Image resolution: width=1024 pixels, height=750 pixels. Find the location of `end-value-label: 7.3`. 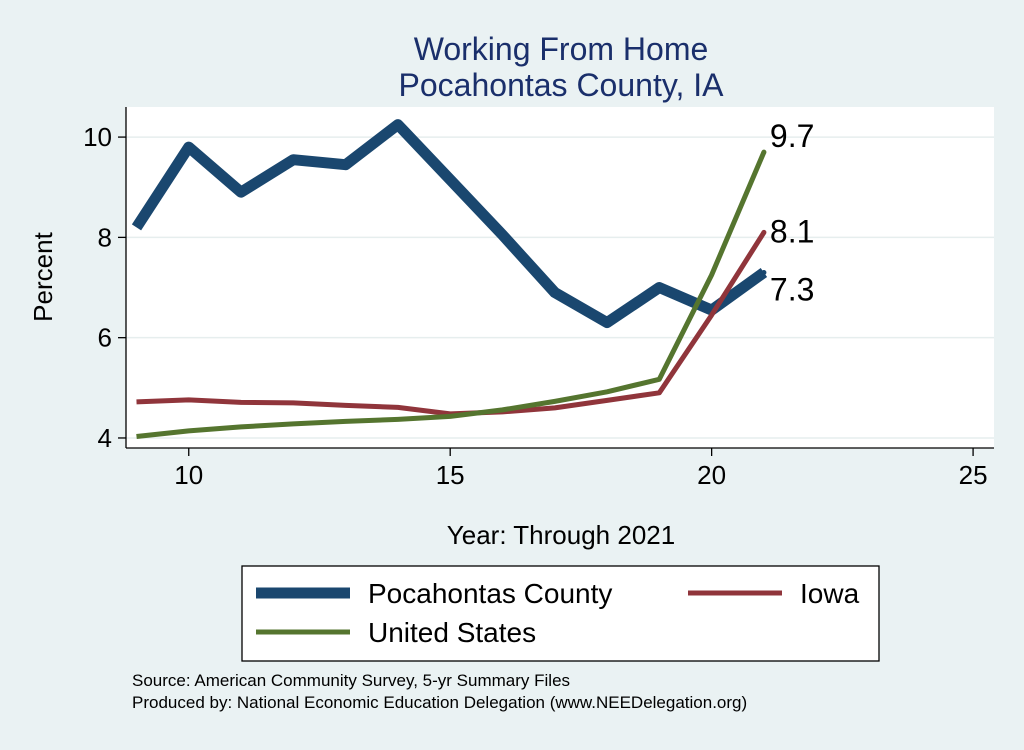

end-value-label: 7.3 is located at coordinates (792, 289).